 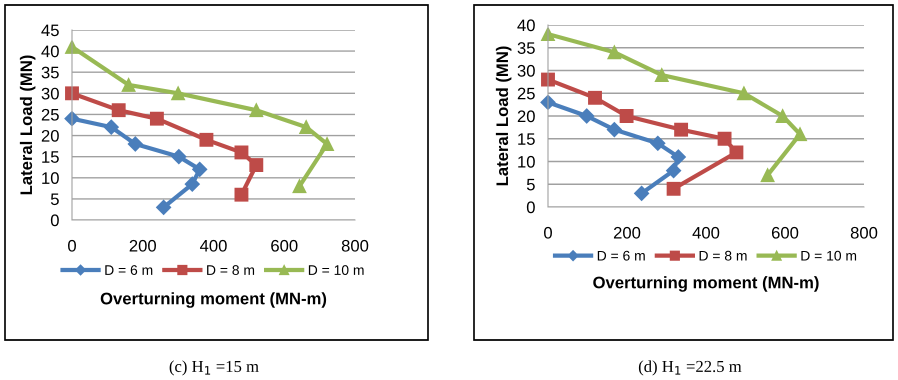 What do you see at coordinates (214, 368) in the screenshot?
I see `text: (c) H$_{1}$ =15 m` at bounding box center [214, 368].